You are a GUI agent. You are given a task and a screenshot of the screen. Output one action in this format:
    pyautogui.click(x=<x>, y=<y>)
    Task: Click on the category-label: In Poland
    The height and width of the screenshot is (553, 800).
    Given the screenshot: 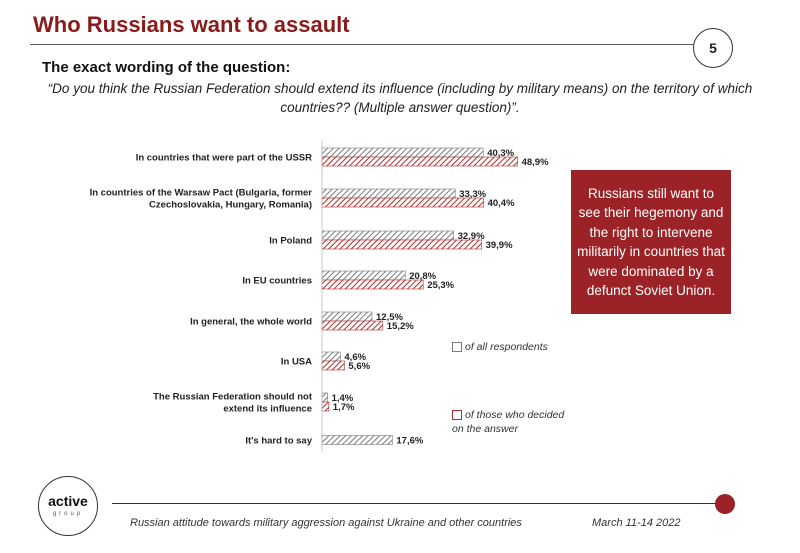 What is the action you would take?
    pyautogui.click(x=290, y=241)
    